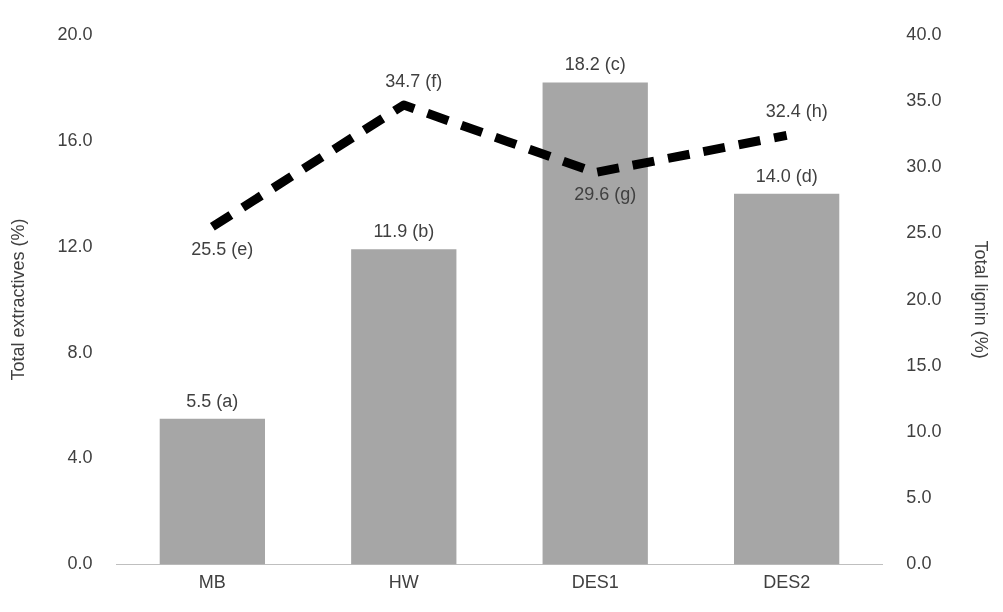 Image resolution: width=1003 pixels, height=612 pixels. Describe the element at coordinates (212, 582) in the screenshot. I see `x-tick-label: MB` at that location.